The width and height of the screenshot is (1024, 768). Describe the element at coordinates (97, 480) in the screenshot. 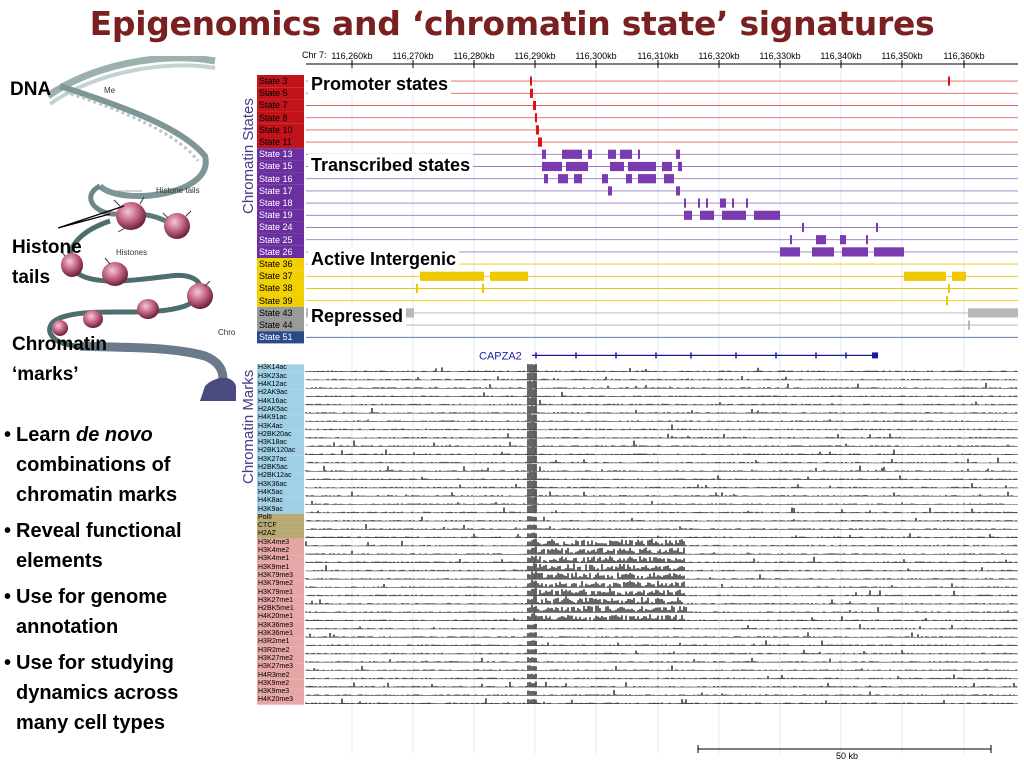

I see `bullet-text: combinations of chromatin marks` at that location.